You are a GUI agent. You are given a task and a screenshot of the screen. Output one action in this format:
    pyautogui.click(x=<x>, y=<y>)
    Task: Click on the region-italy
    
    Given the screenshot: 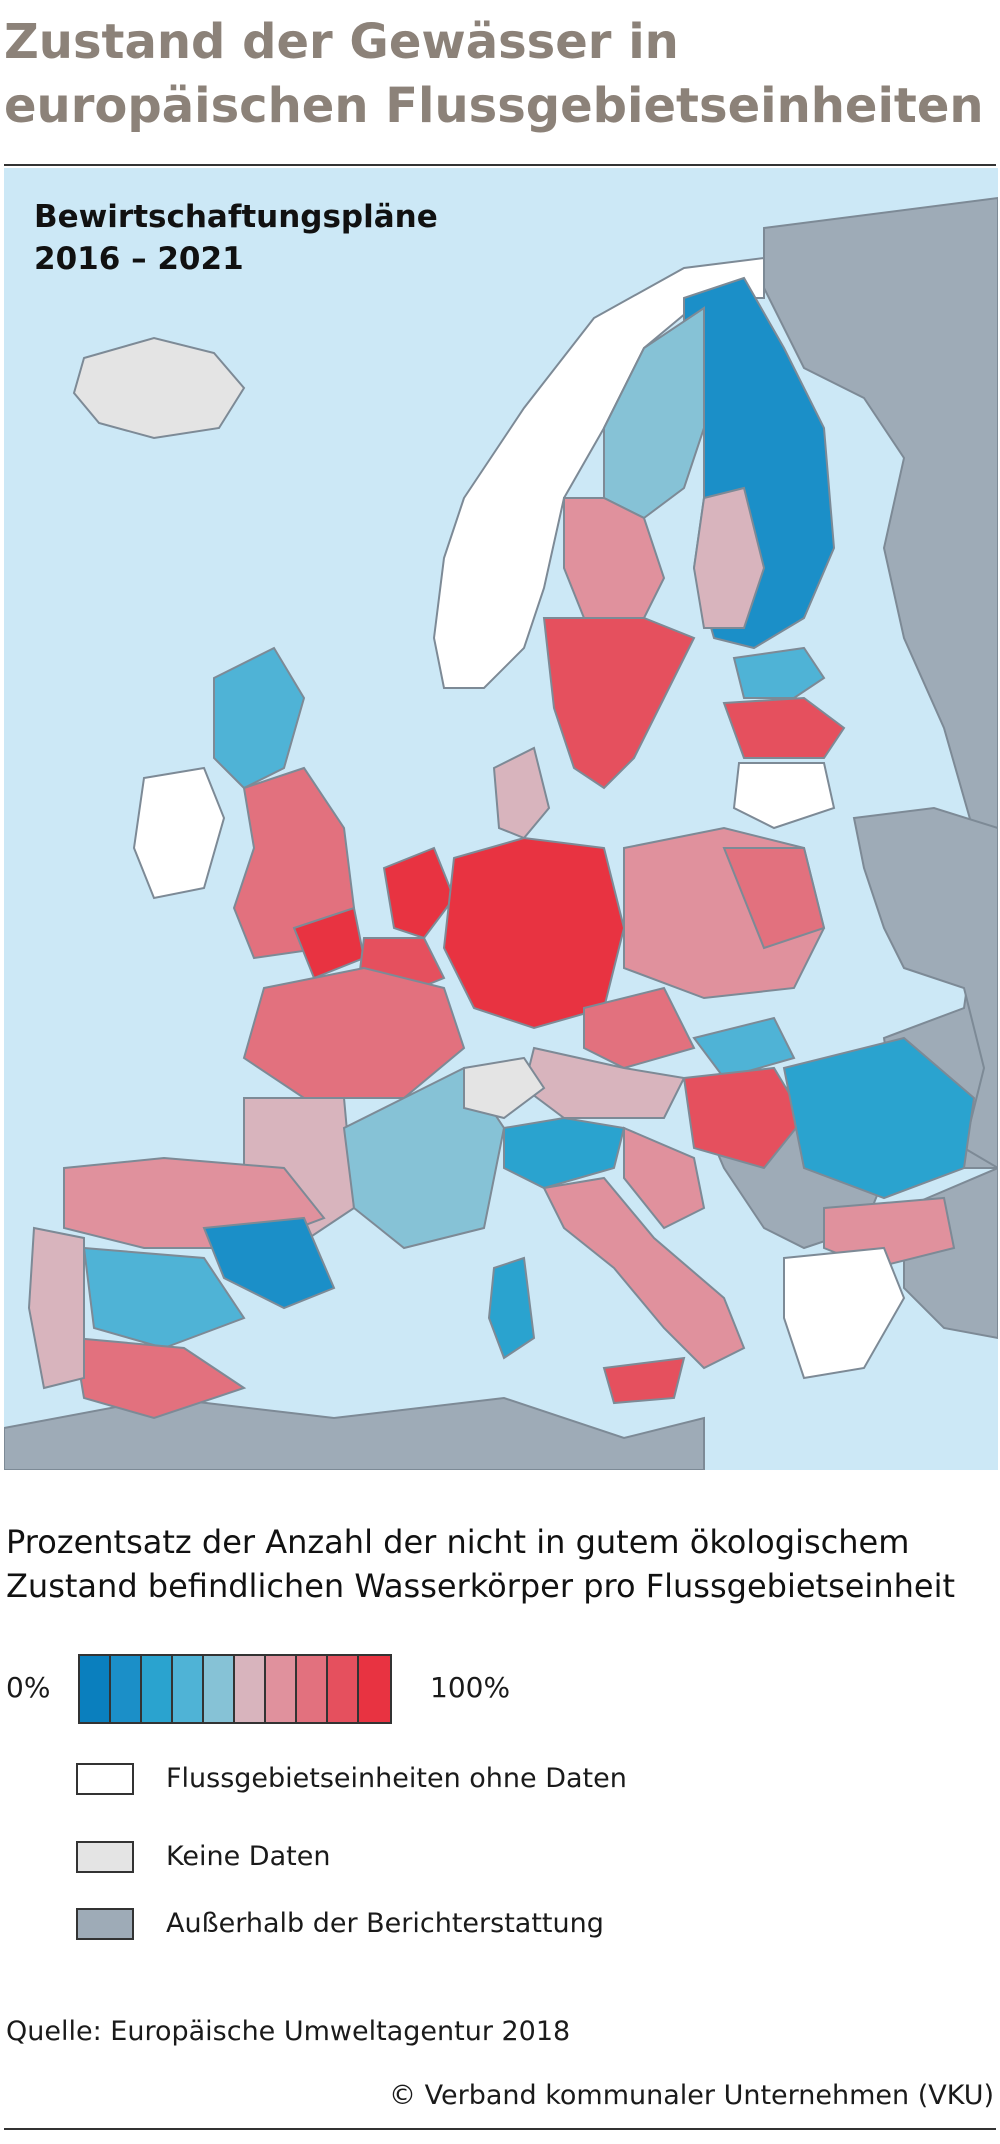 What is the action you would take?
    pyautogui.click(x=644, y=1273)
    